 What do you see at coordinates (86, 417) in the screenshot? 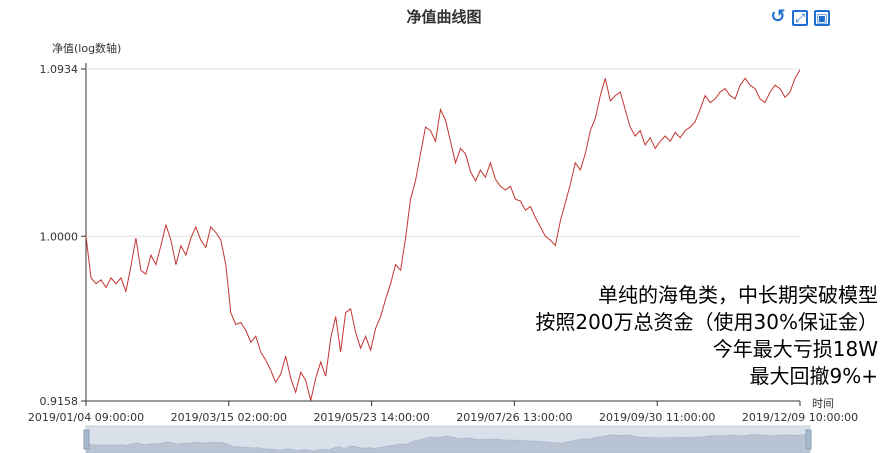
I see `x-tick-label: 2019/01/04 09:00:00` at bounding box center [86, 417].